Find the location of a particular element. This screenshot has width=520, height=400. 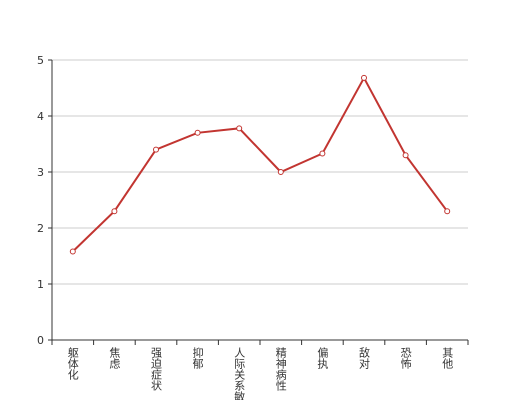

x-tick-label: 偏执 is located at coordinates (322, 358).